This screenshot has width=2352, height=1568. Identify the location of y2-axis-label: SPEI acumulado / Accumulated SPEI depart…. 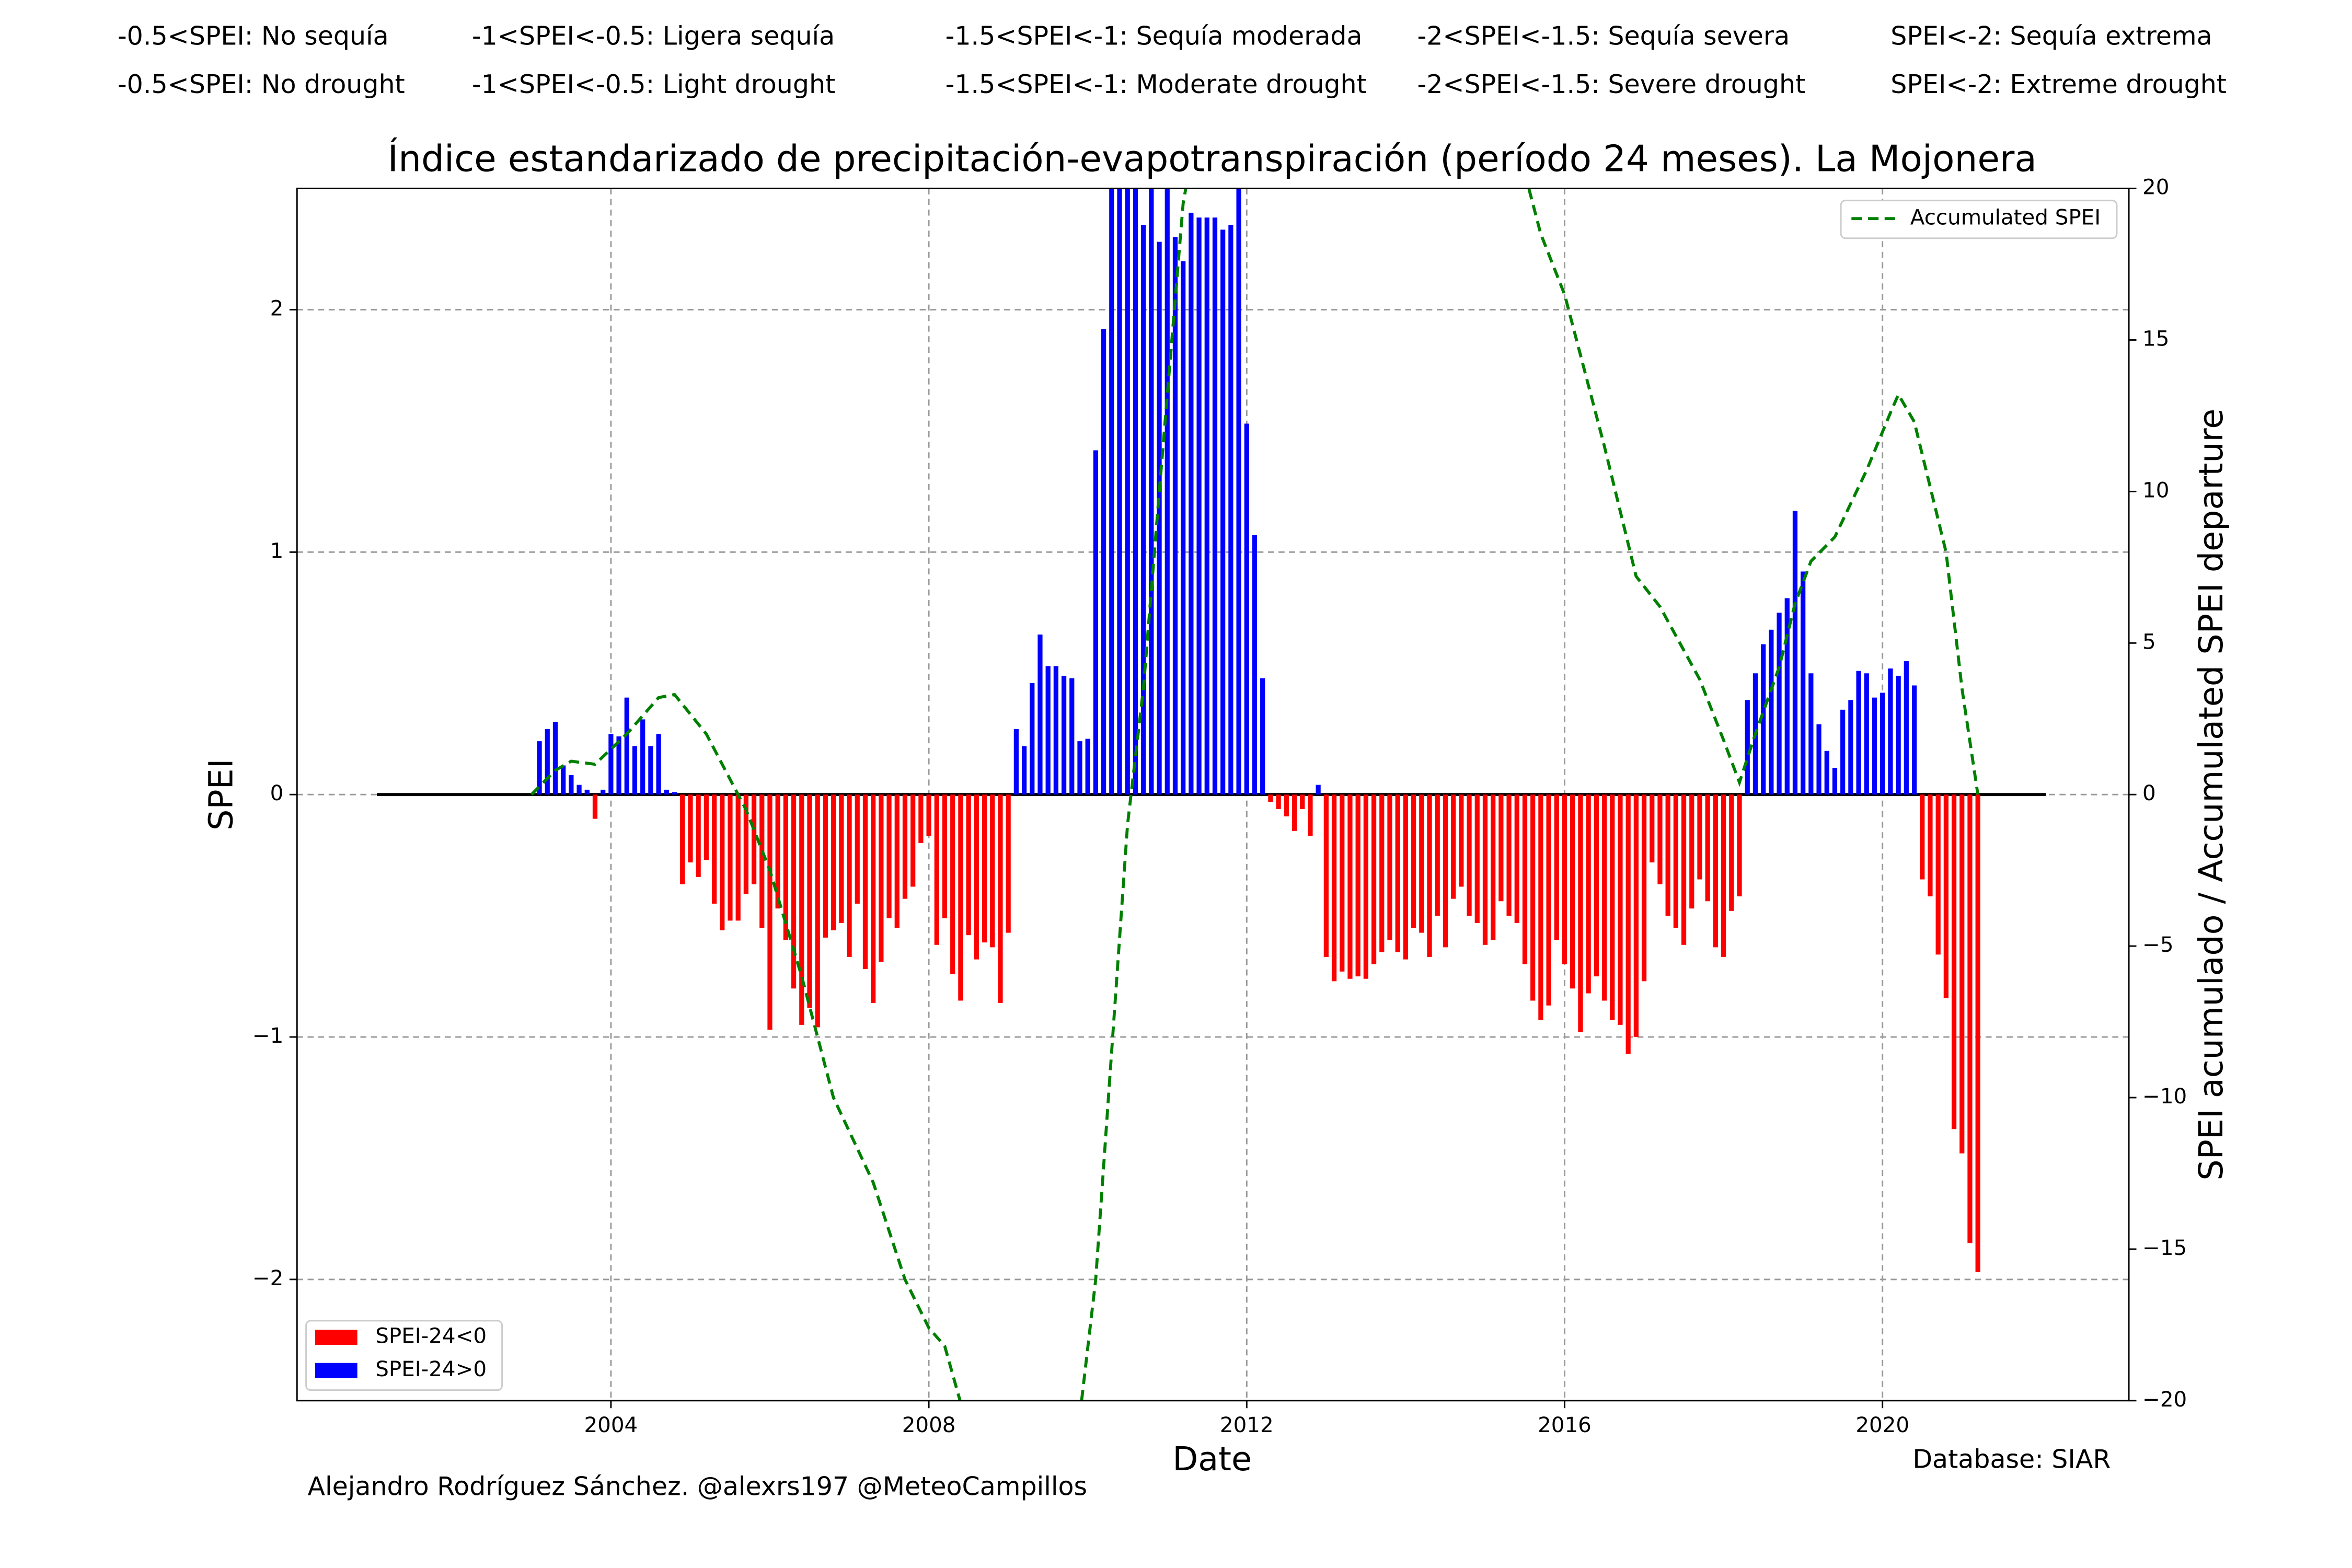
(2211, 795).